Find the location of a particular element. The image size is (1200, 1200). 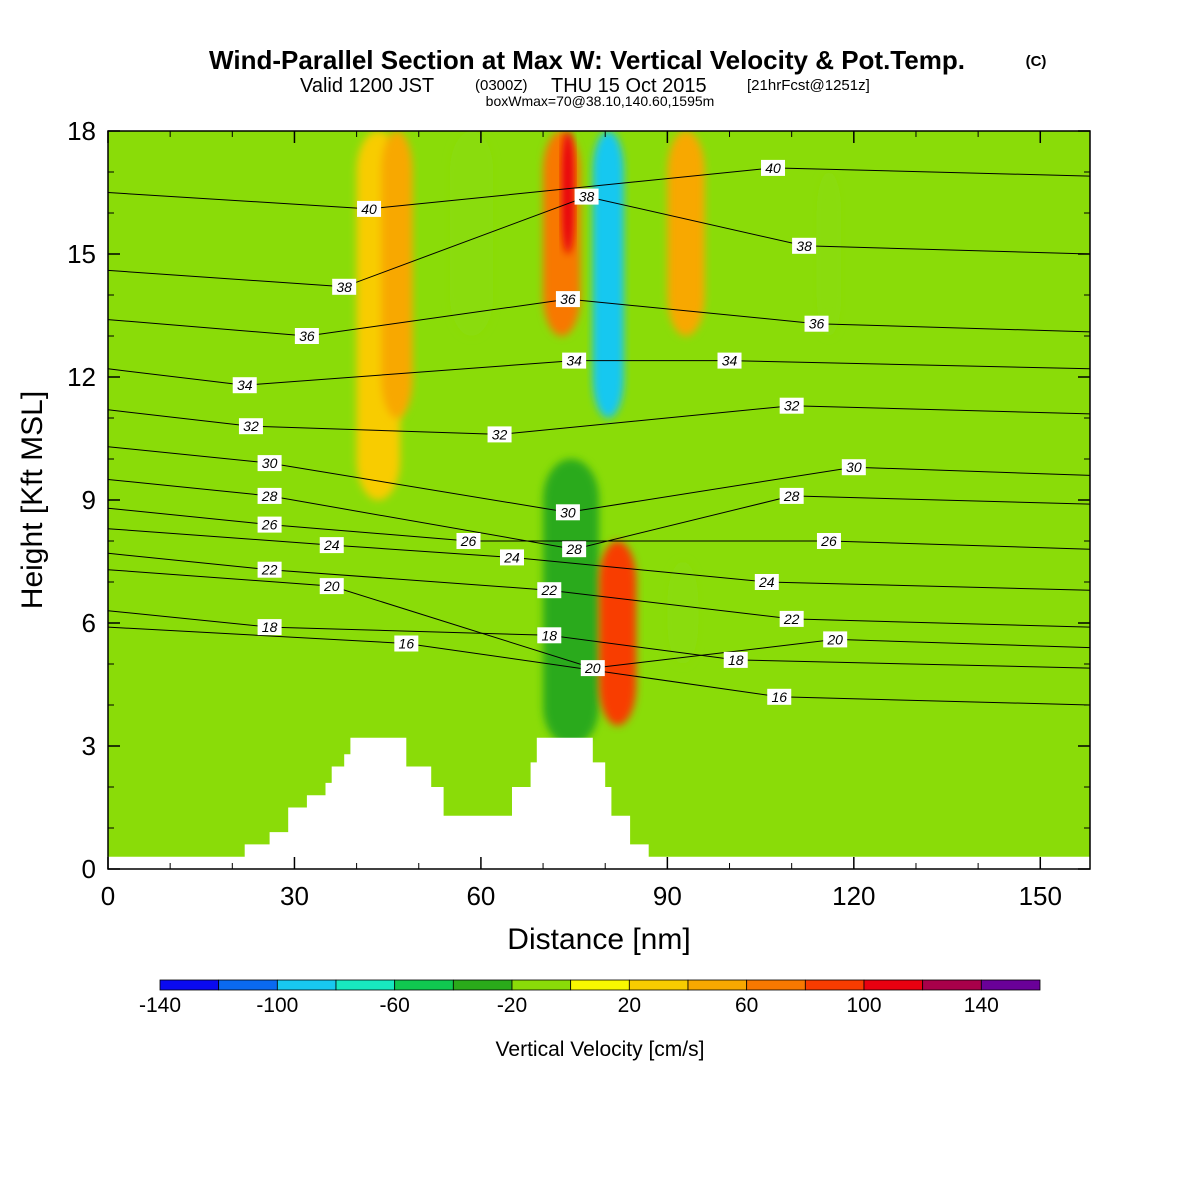

contour-label: 28 is located at coordinates (791, 495).